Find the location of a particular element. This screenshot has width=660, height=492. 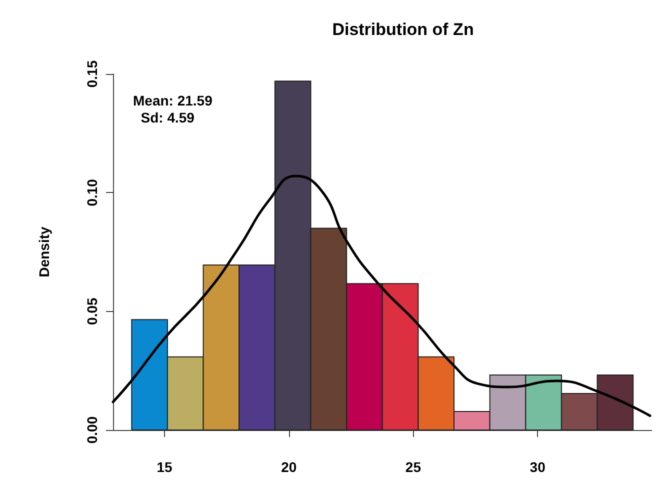

annotation: Mean: 21.59 is located at coordinates (173, 100).